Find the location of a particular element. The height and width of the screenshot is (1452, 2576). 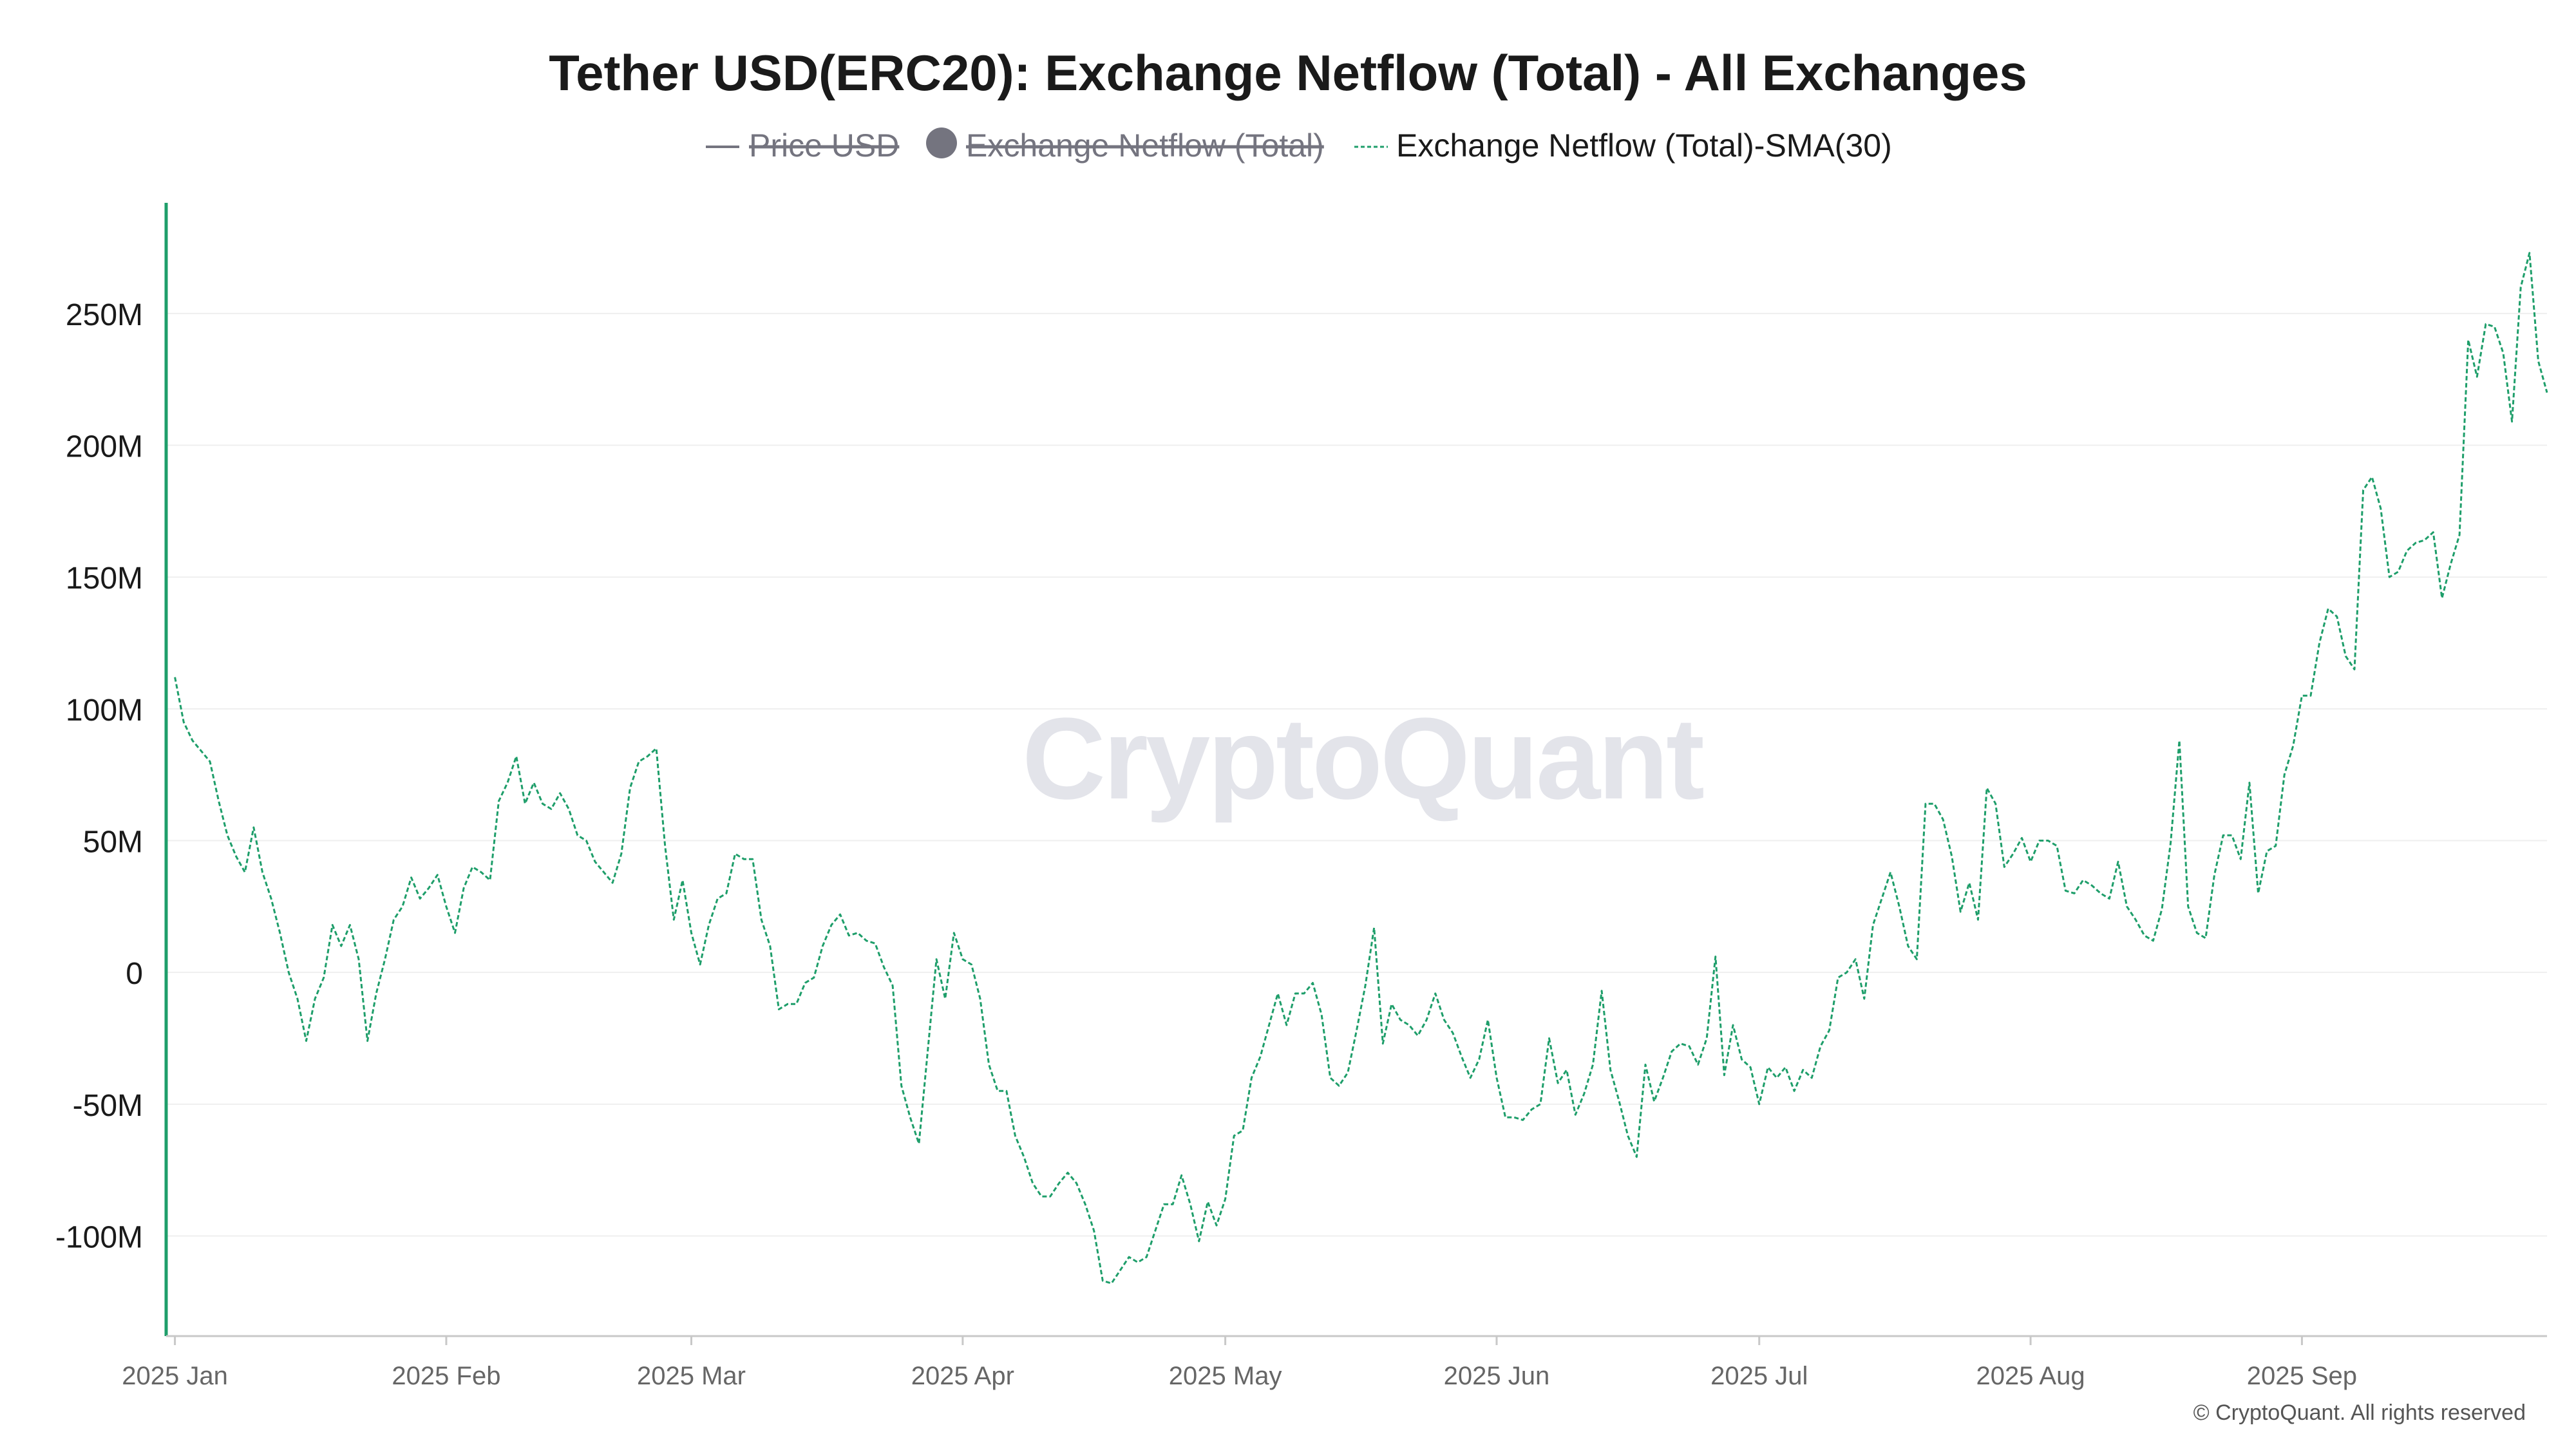

legend-item-exchange-netflow: Exchange Netflow (Total) is located at coordinates (1125, 145).